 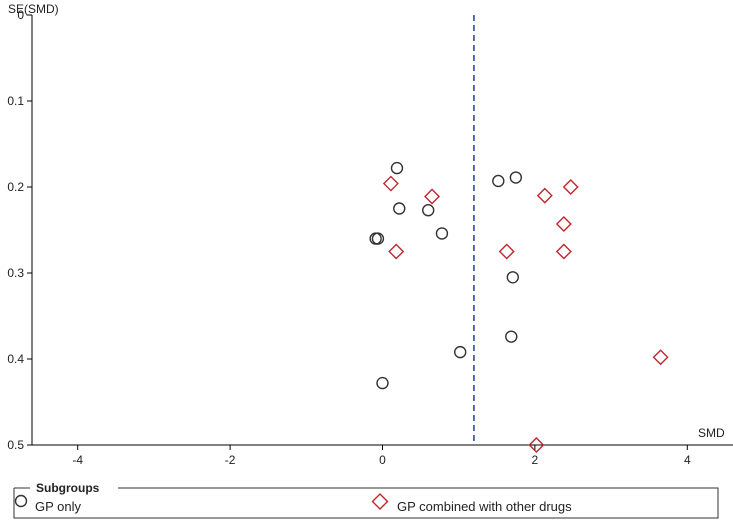 What do you see at coordinates (19, 230) in the screenshot?
I see `y-ticks-group: 0 0.1 0.2 0.3 0.4 0.5` at bounding box center [19, 230].